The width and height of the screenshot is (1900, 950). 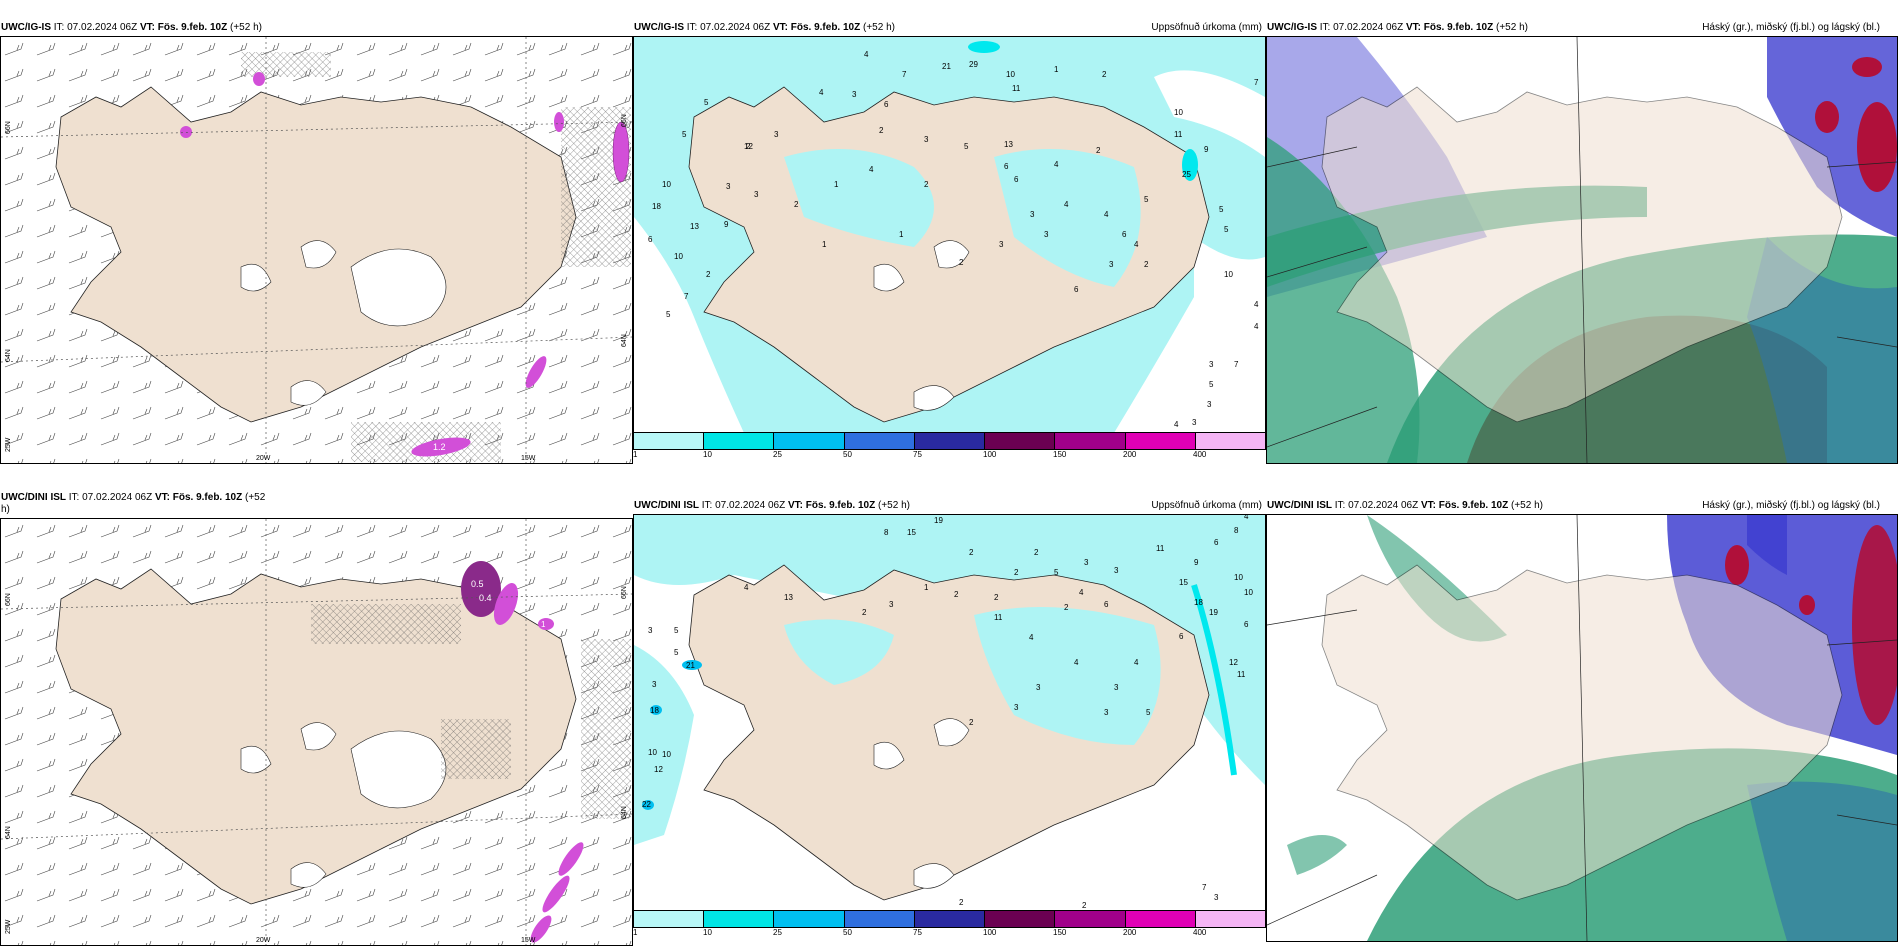 What do you see at coordinates (1183, 582) in the screenshot?
I see `svg-text: 15` at bounding box center [1183, 582].